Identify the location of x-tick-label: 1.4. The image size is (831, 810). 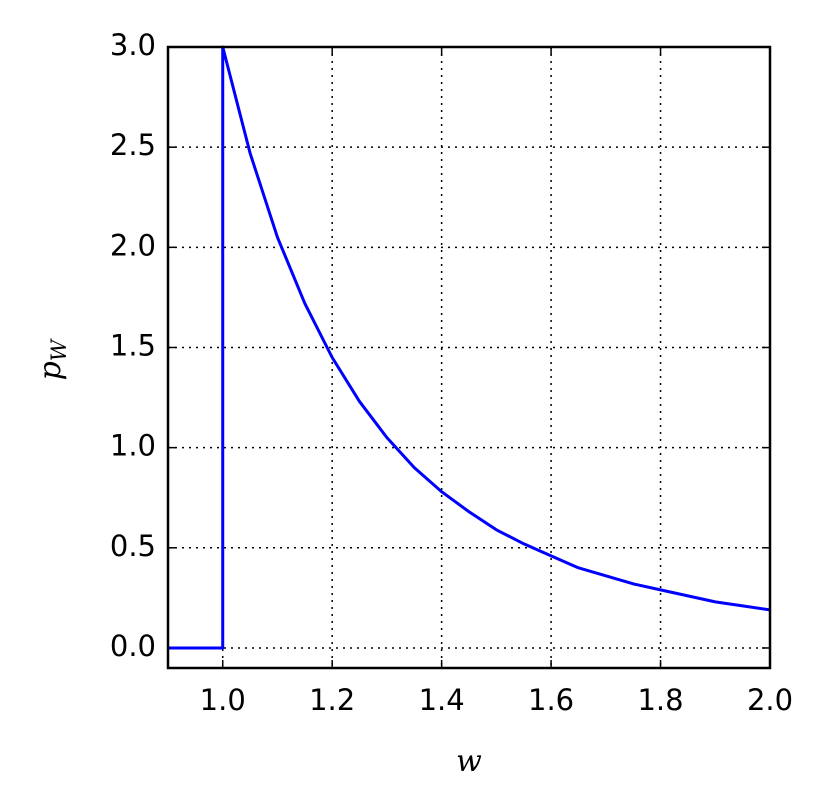
(442, 700).